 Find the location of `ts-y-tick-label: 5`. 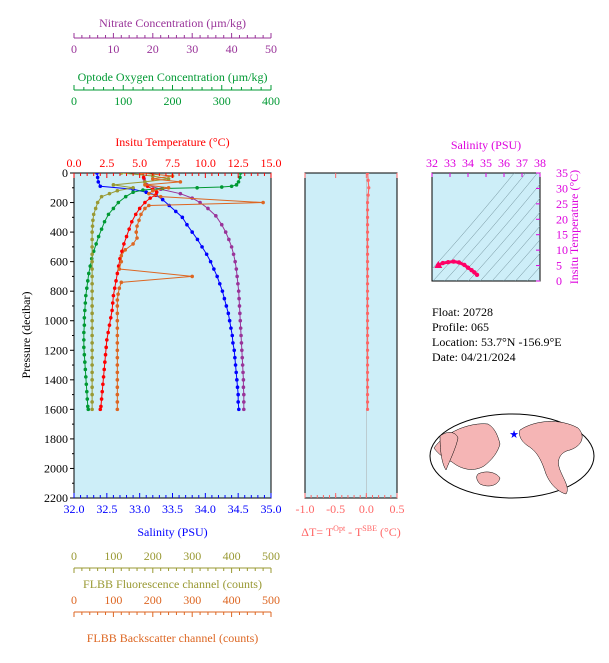

ts-y-tick-label: 5 is located at coordinates (559, 266).